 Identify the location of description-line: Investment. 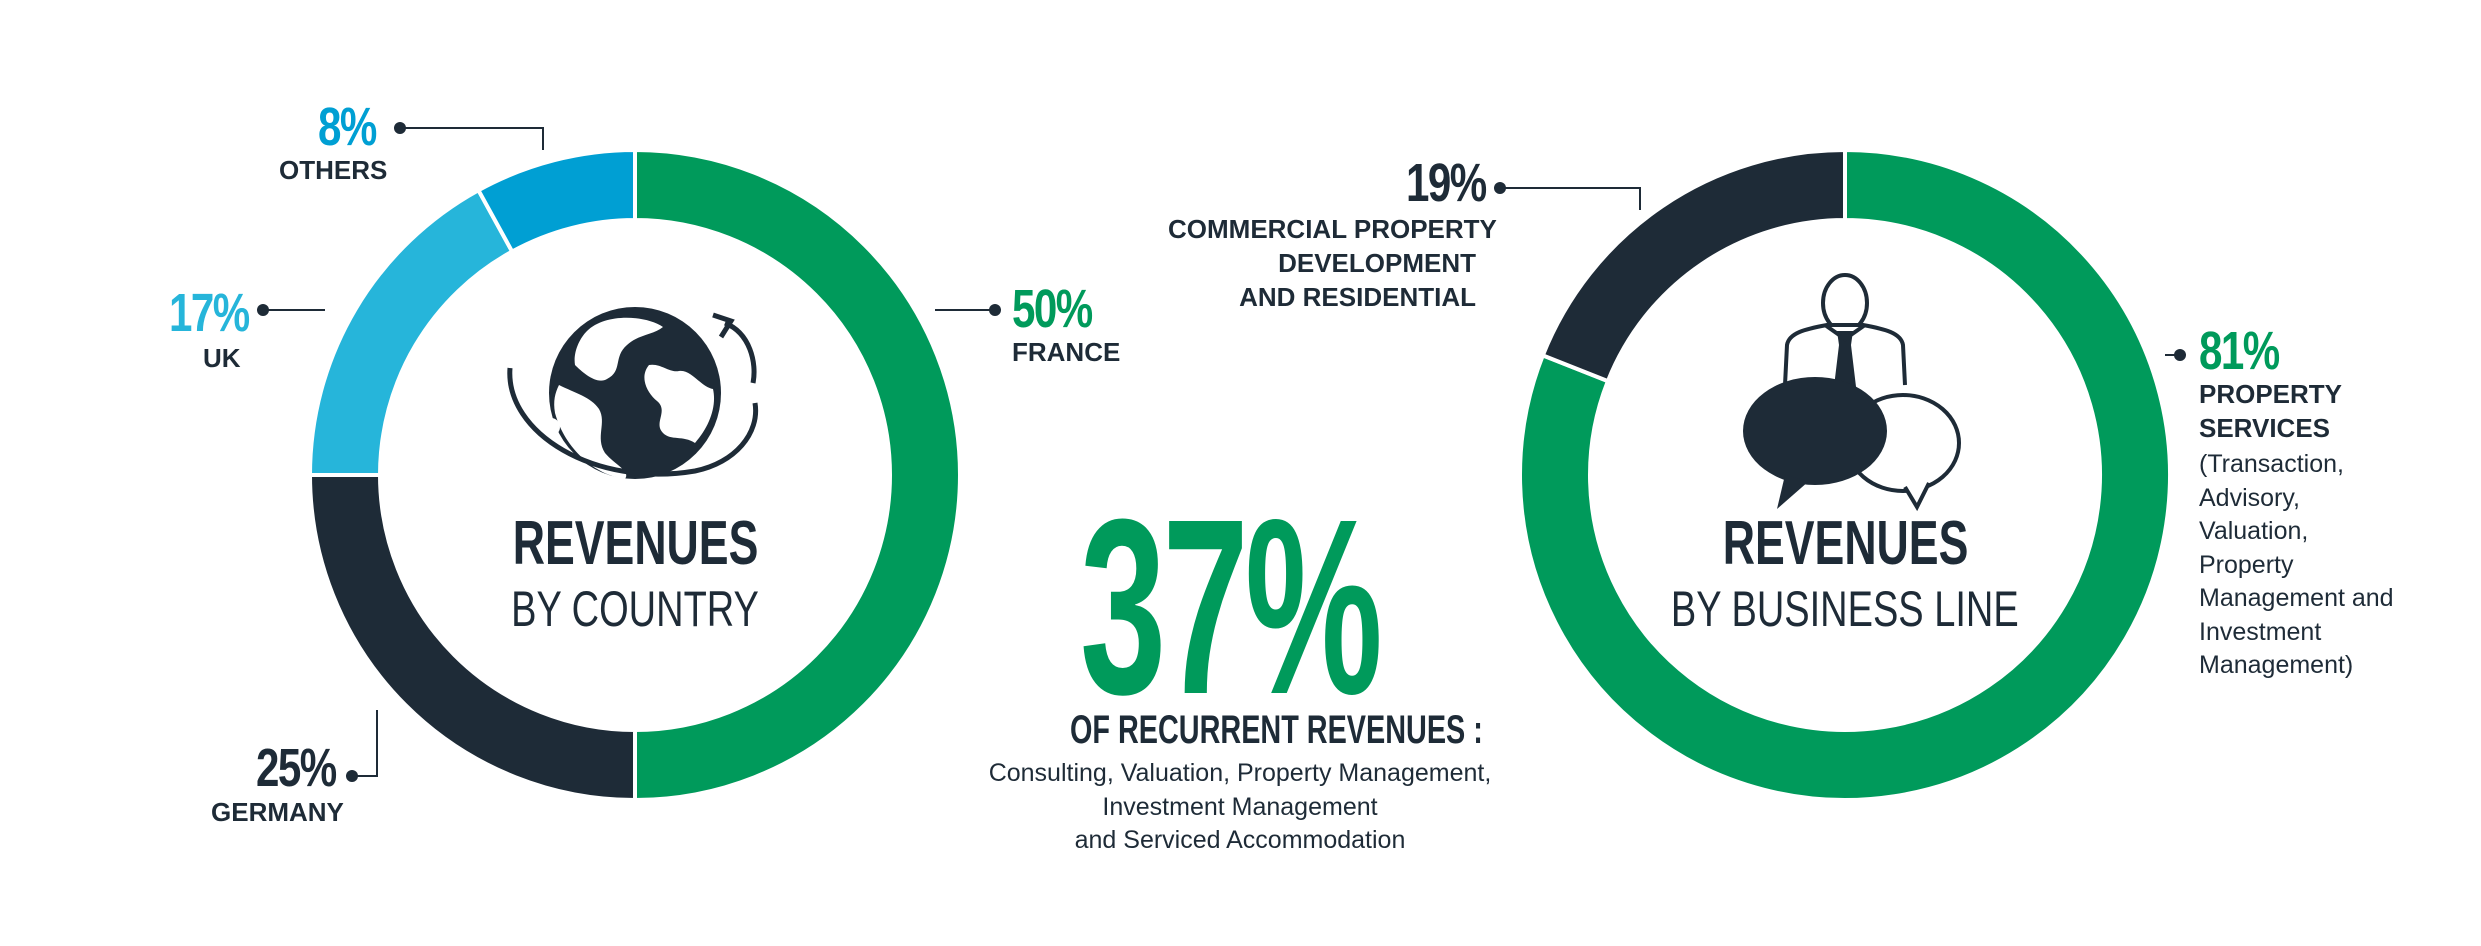
(2260, 631).